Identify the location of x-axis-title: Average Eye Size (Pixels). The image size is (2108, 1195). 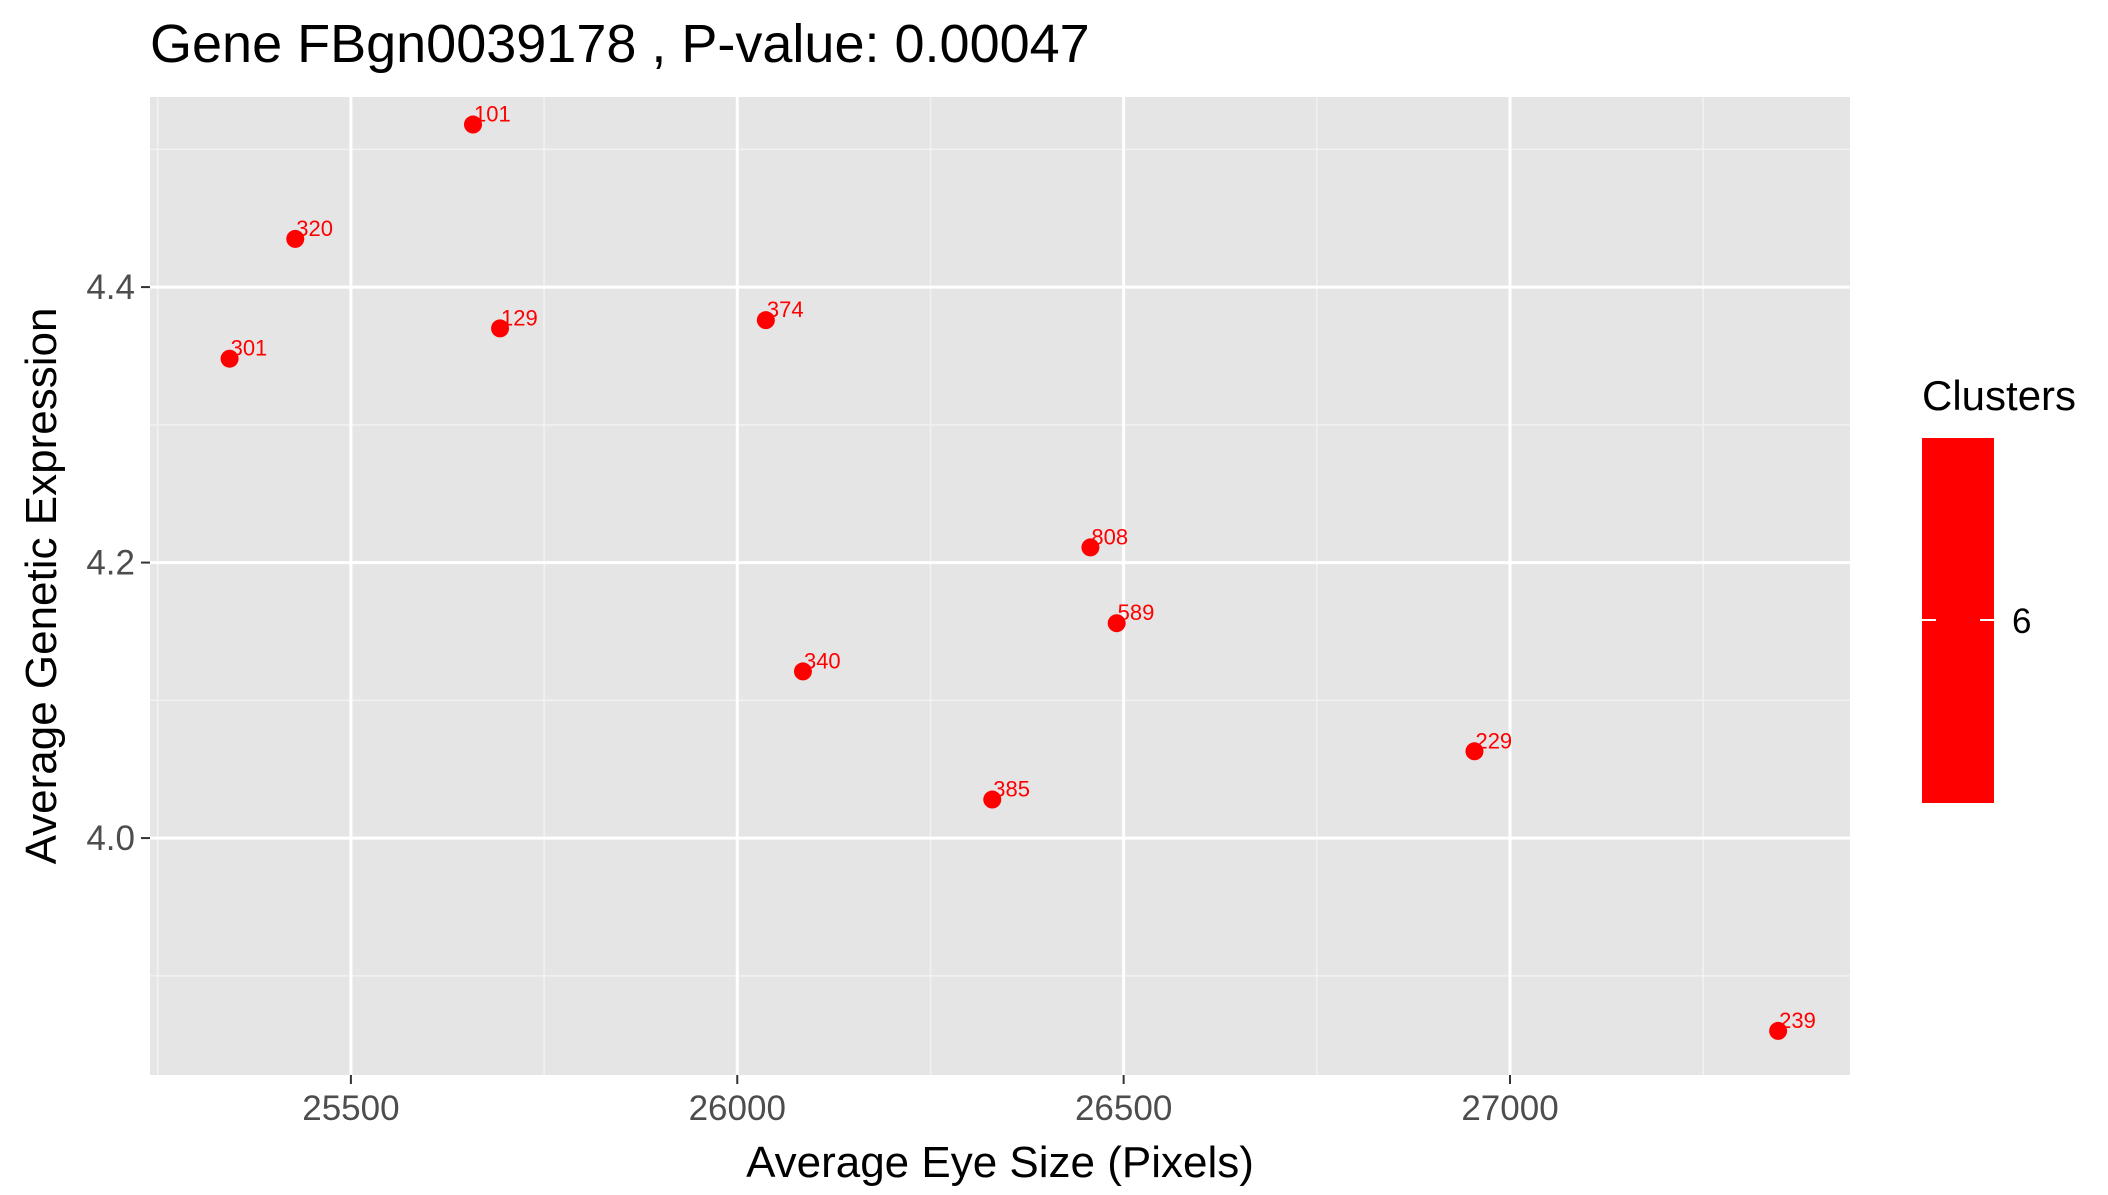
(1000, 1162).